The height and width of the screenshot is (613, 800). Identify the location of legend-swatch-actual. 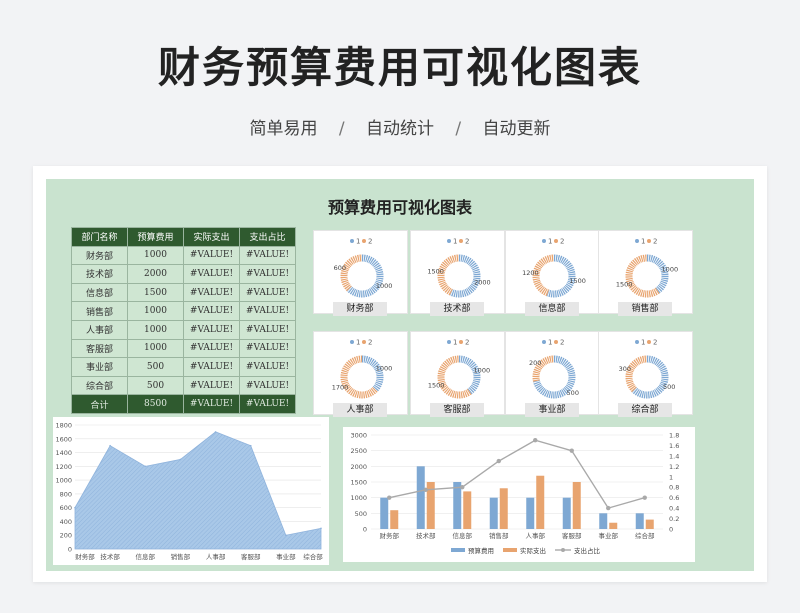
(510, 550).